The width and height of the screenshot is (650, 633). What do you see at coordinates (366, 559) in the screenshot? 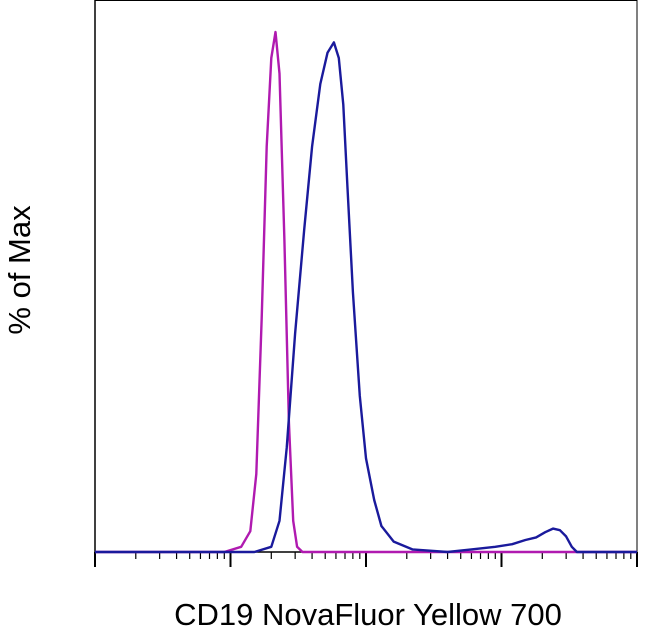
I see `x-axis-ticks` at bounding box center [366, 559].